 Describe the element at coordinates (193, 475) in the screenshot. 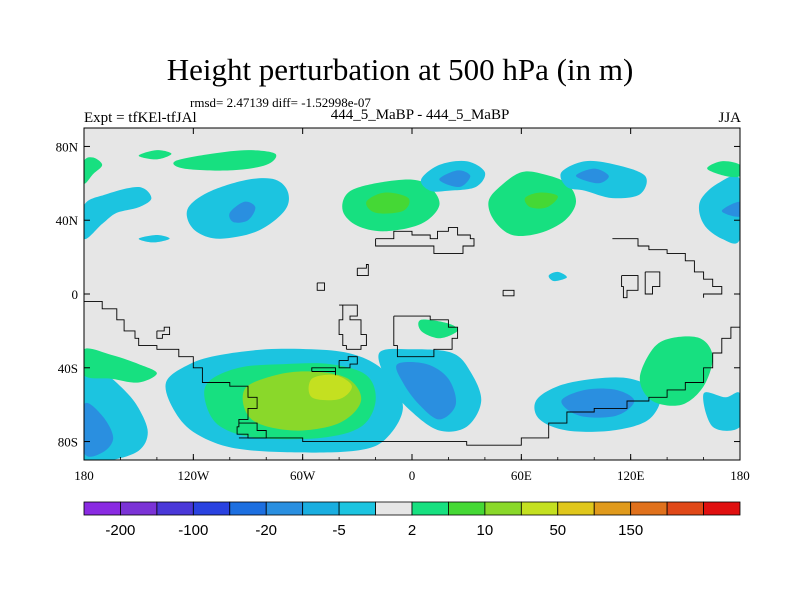

I see `x-tick-label: 120W` at that location.